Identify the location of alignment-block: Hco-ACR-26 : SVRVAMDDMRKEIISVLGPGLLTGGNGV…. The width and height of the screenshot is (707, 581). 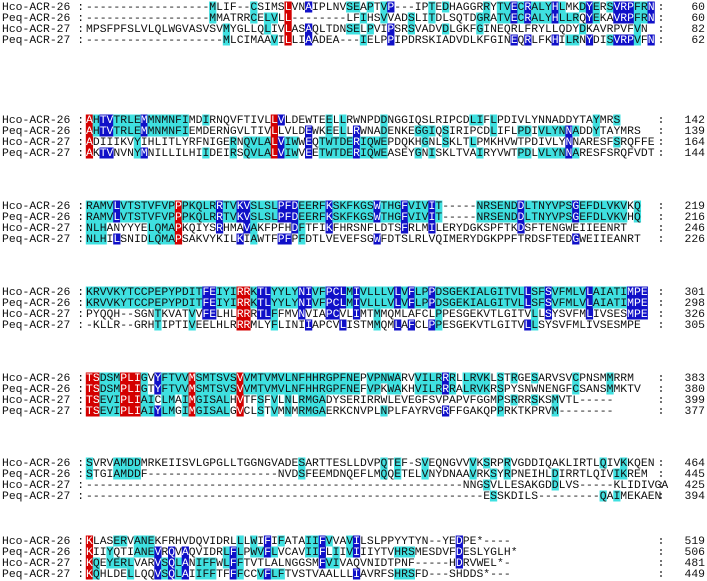
(353, 480).